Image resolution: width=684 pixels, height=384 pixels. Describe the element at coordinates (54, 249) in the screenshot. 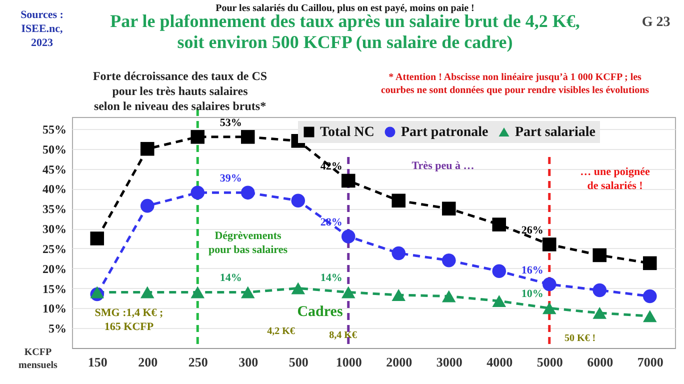

I see `y-tick-label: 25%` at that location.